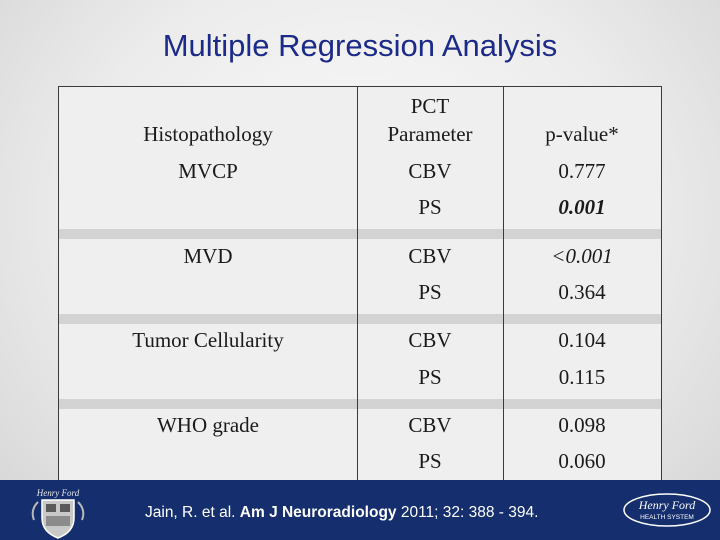 The image size is (720, 540). I want to click on group-label: MVCP, so click(208, 171).